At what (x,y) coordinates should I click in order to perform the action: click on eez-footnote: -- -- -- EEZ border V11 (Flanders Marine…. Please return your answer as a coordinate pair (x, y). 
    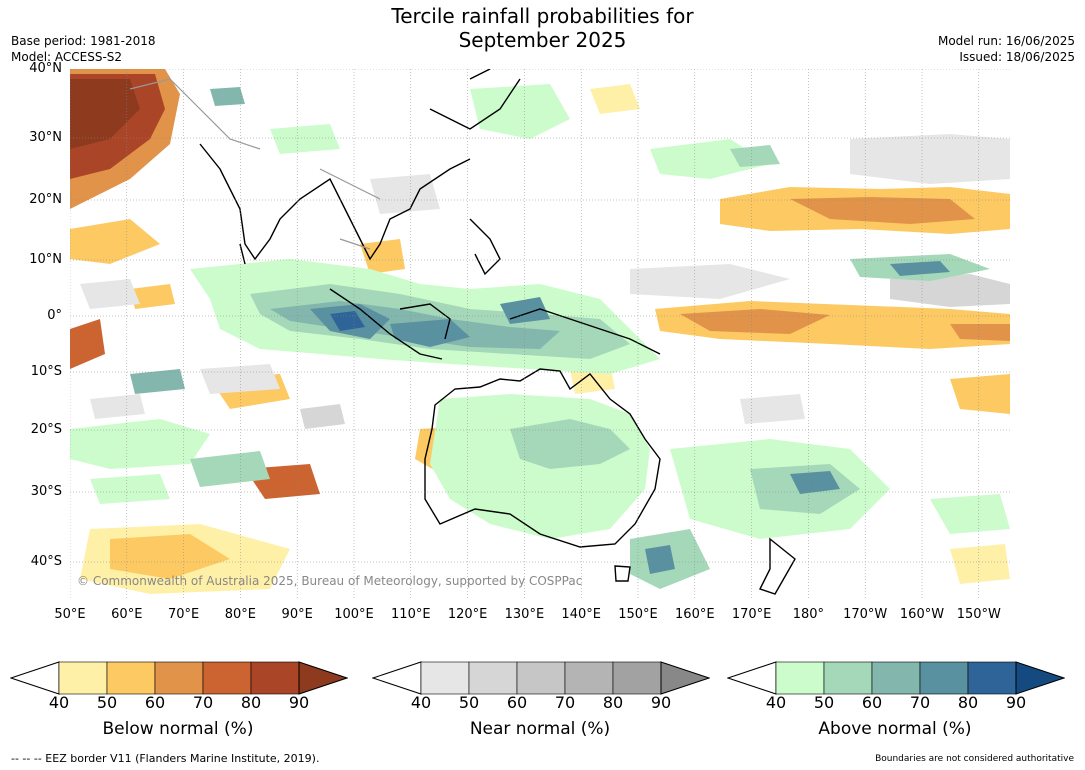
    Looking at the image, I should click on (165, 758).